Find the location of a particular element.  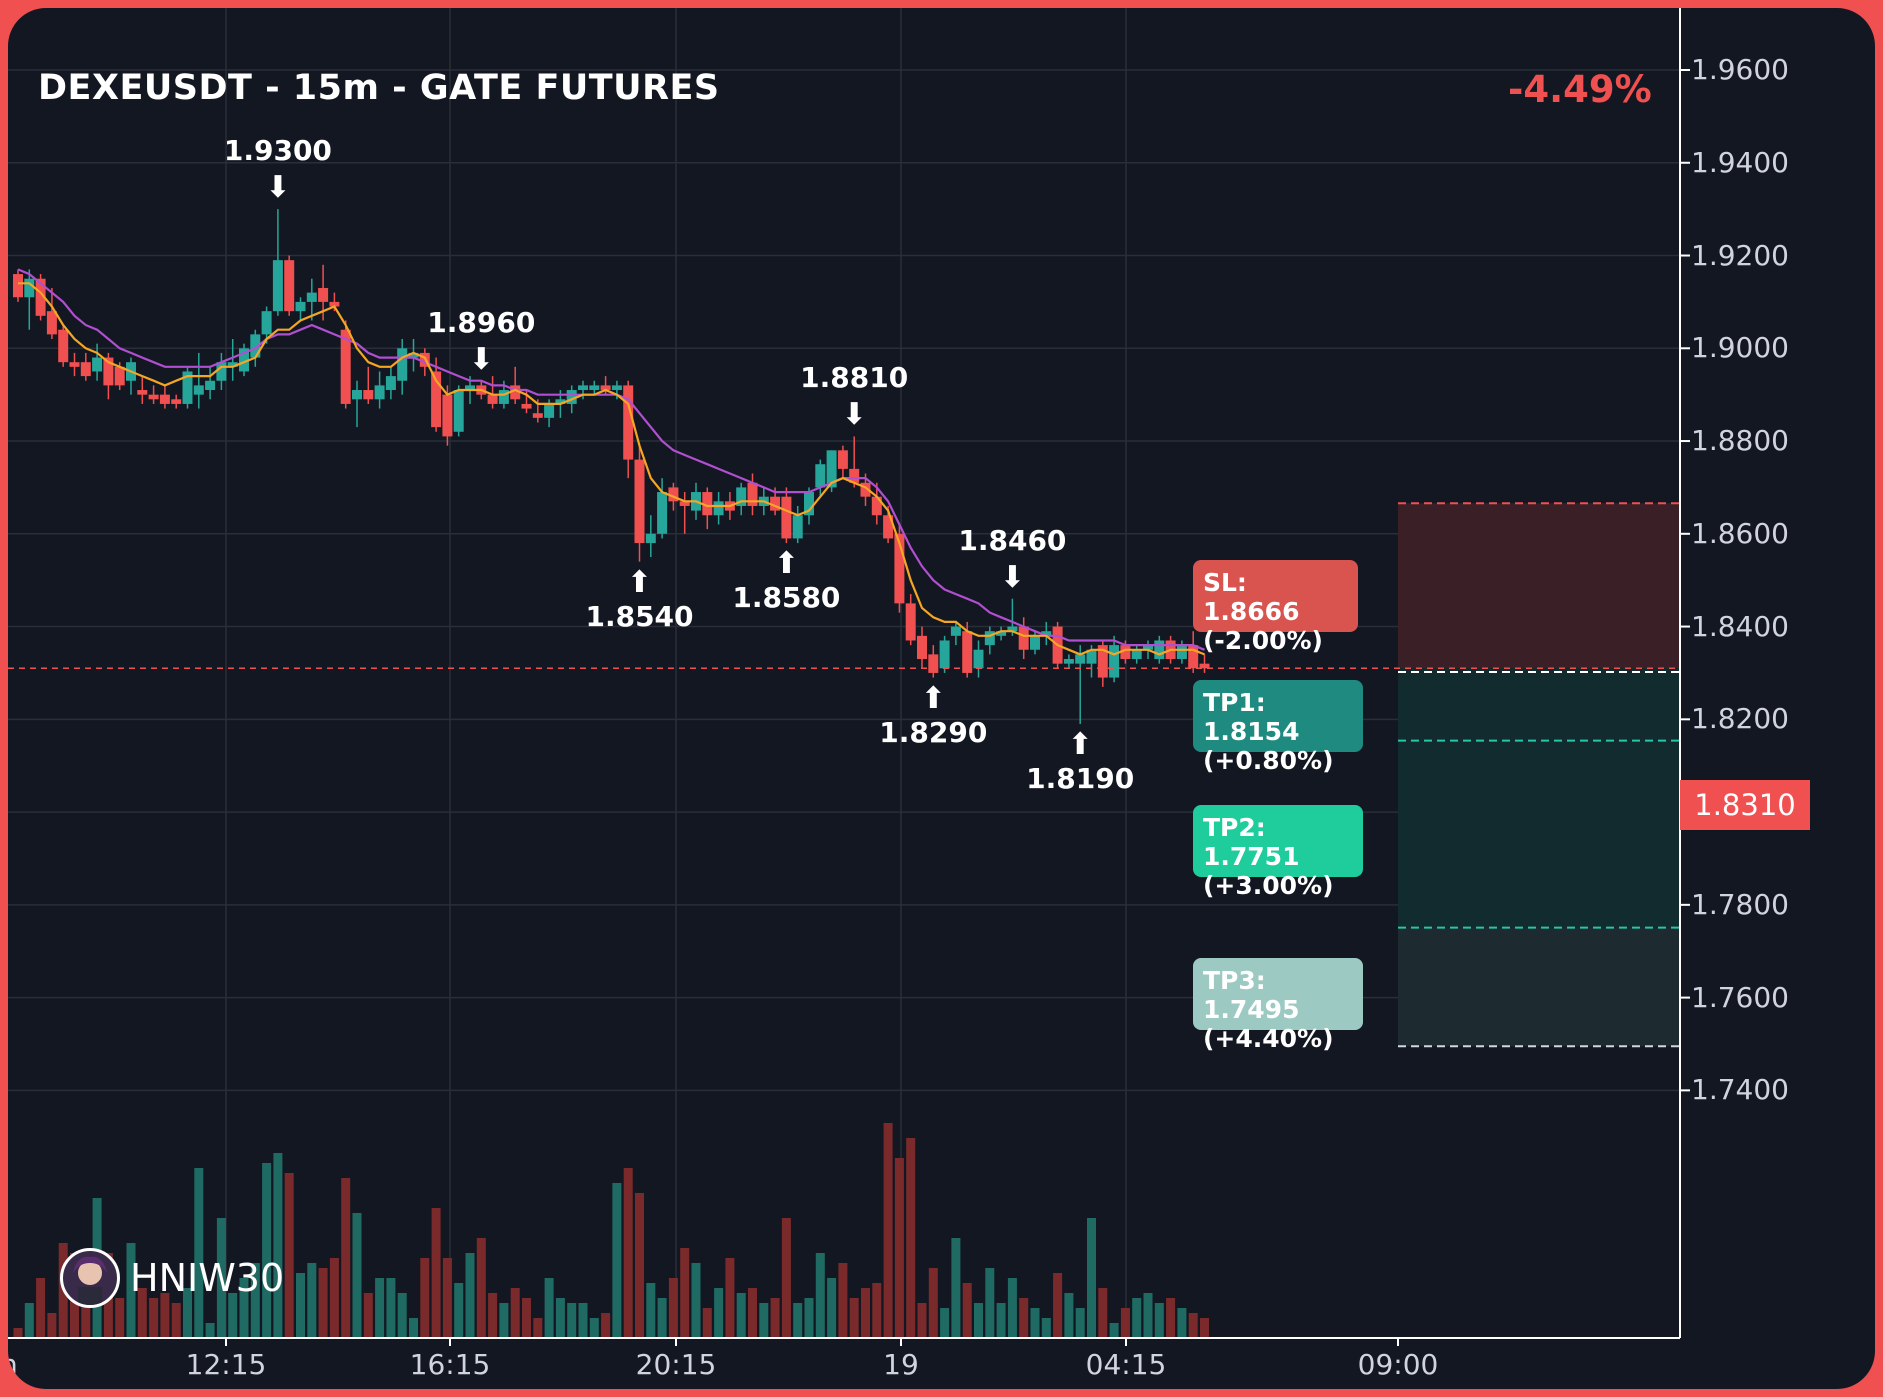

trade-zones is located at coordinates (1539, 775).